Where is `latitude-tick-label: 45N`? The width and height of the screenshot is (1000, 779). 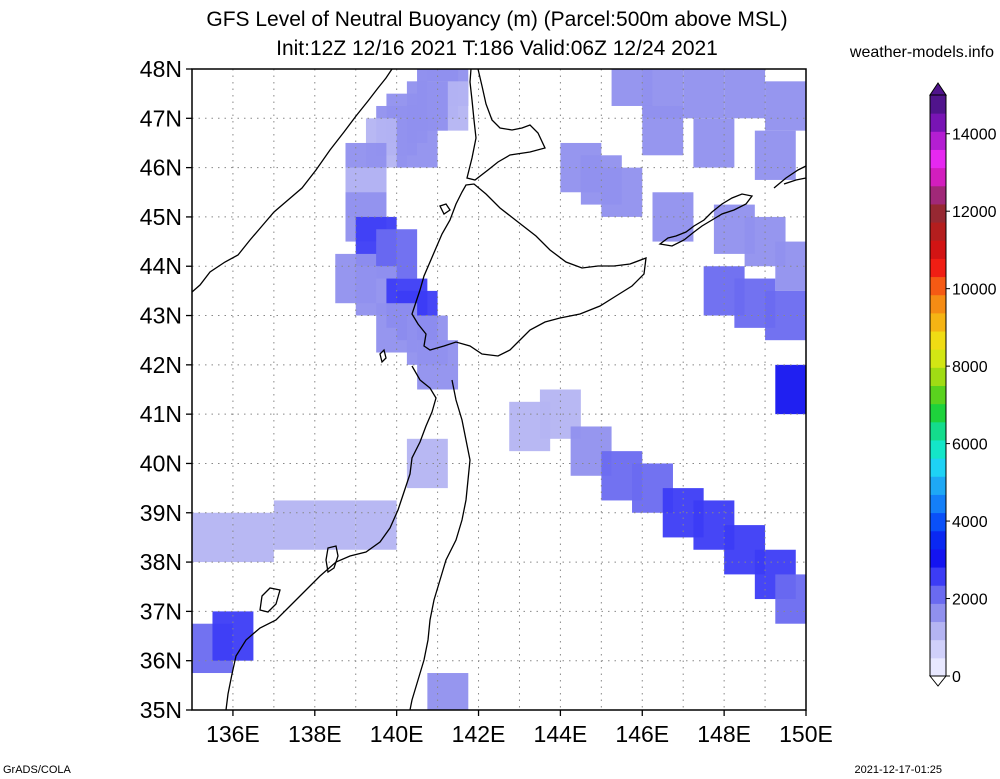
latitude-tick-label: 45N is located at coordinates (161, 217).